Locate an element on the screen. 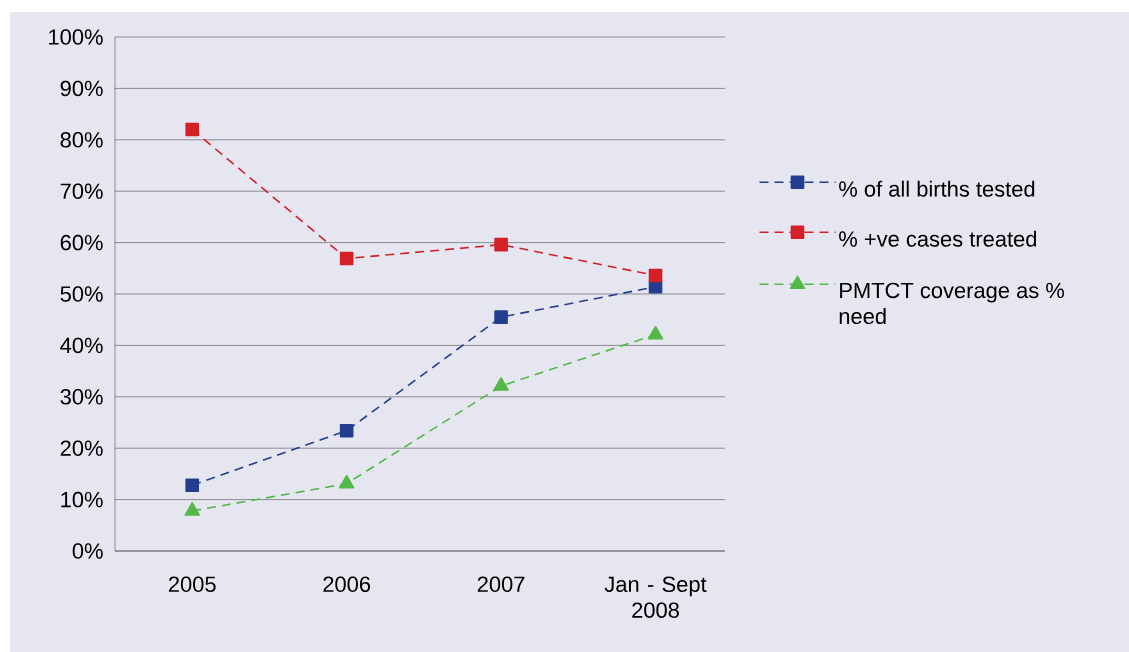 This screenshot has height=652, width=1129. y-tick-label: 90% is located at coordinates (81, 88).